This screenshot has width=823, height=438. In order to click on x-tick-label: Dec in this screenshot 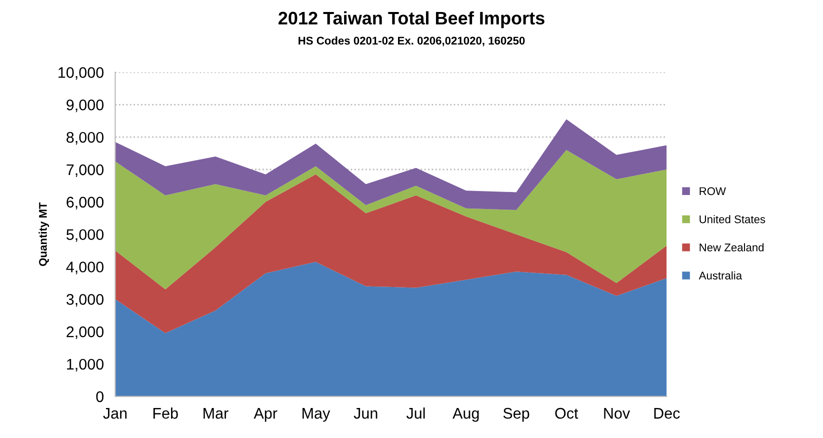, I will do `click(667, 413)`.